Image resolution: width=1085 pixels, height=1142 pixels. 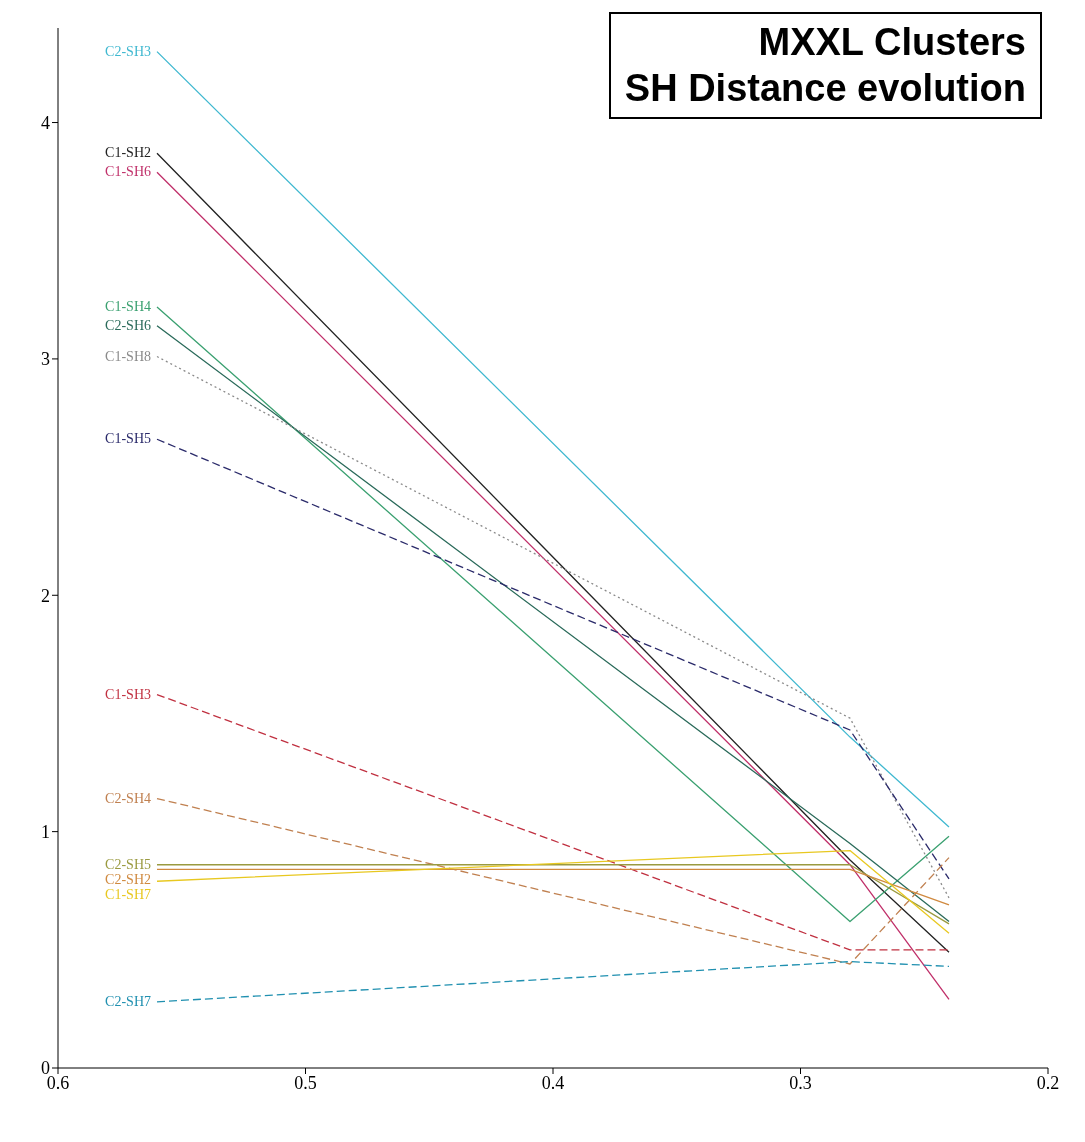 I want to click on series-label: C1-SH2, so click(x=128, y=153).